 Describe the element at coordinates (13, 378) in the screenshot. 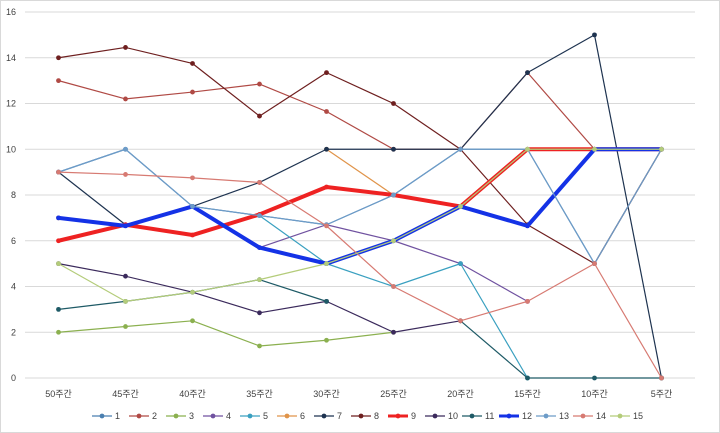

I see `y-tick-label: 0` at that location.